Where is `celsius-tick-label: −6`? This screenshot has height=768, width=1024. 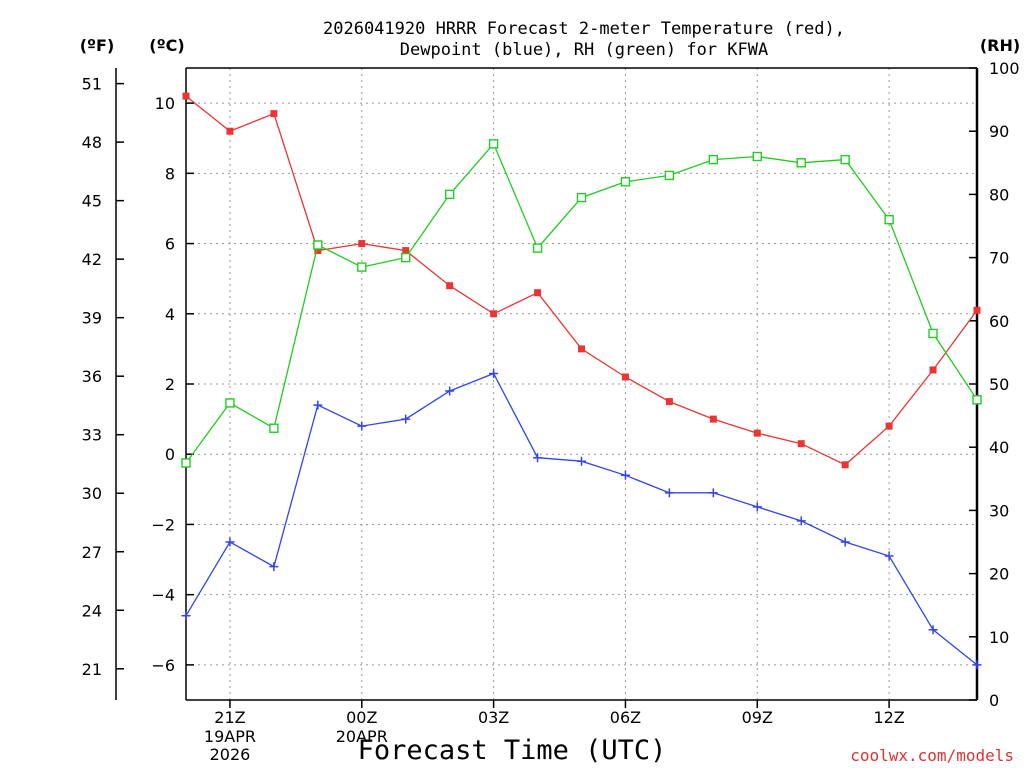 celsius-tick-label: −6 is located at coordinates (163, 665).